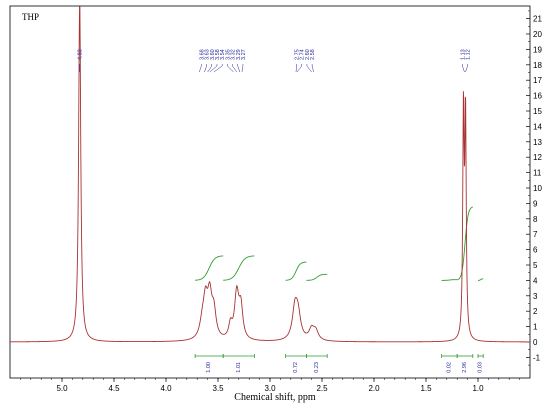 The image size is (550, 407). What do you see at coordinates (298, 54) in the screenshot?
I see `peak-label: 2.75` at bounding box center [298, 54].